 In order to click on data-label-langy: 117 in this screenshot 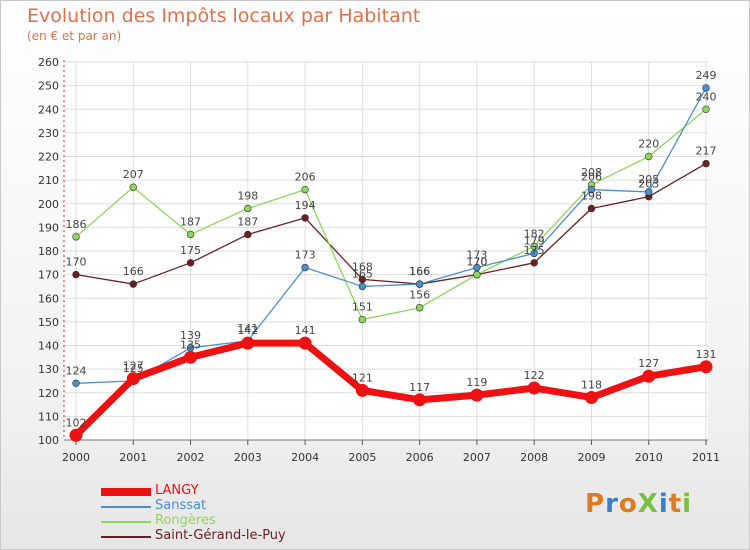, I will do `click(419, 387)`.